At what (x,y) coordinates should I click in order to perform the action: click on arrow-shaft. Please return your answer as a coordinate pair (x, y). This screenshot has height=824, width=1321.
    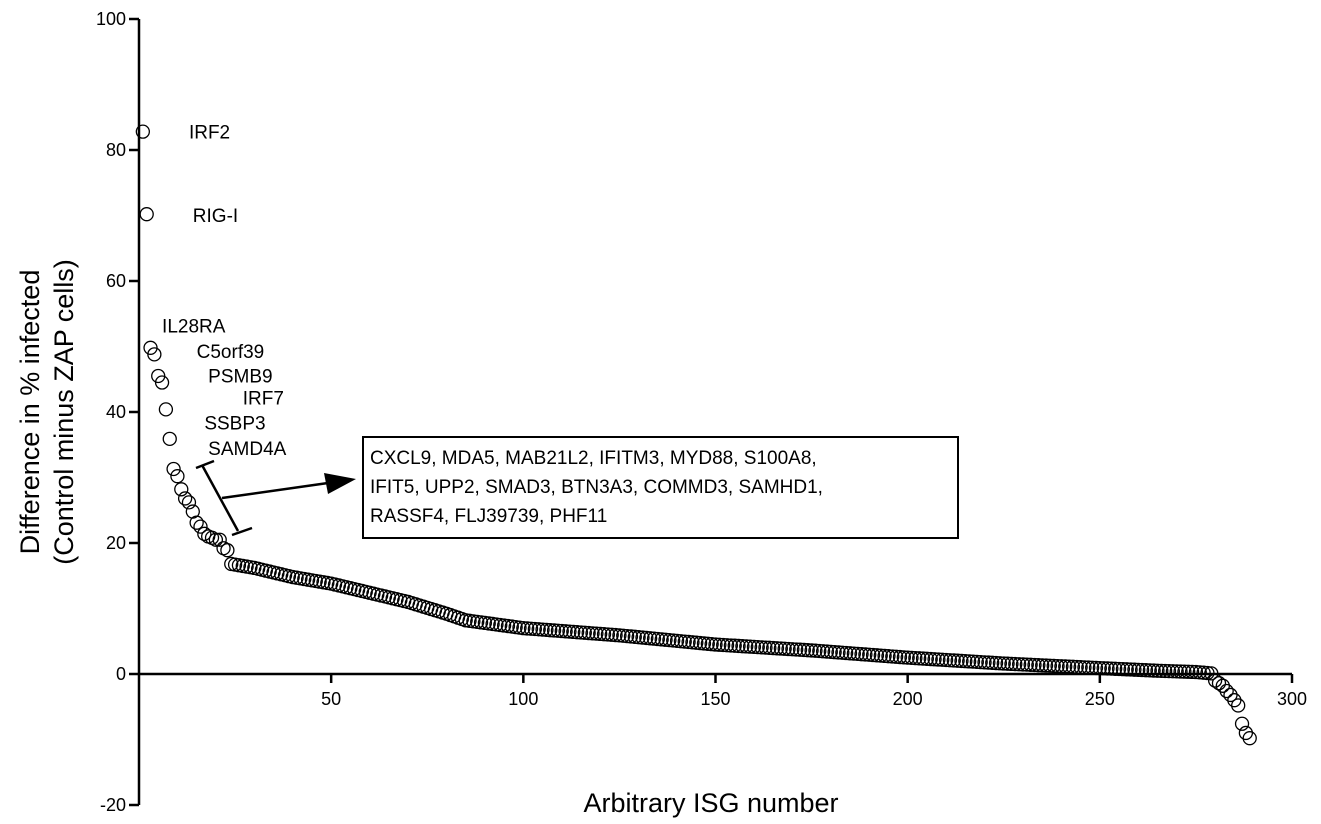
    Looking at the image, I should click on (275, 490).